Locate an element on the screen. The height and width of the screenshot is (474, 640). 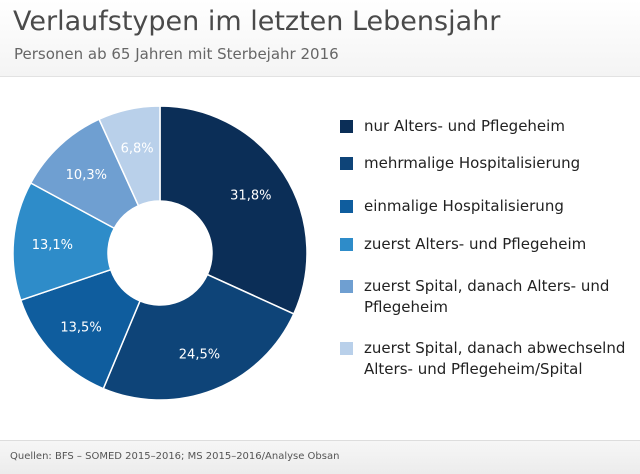
slice-data-label: 13,5% is located at coordinates (80, 328).